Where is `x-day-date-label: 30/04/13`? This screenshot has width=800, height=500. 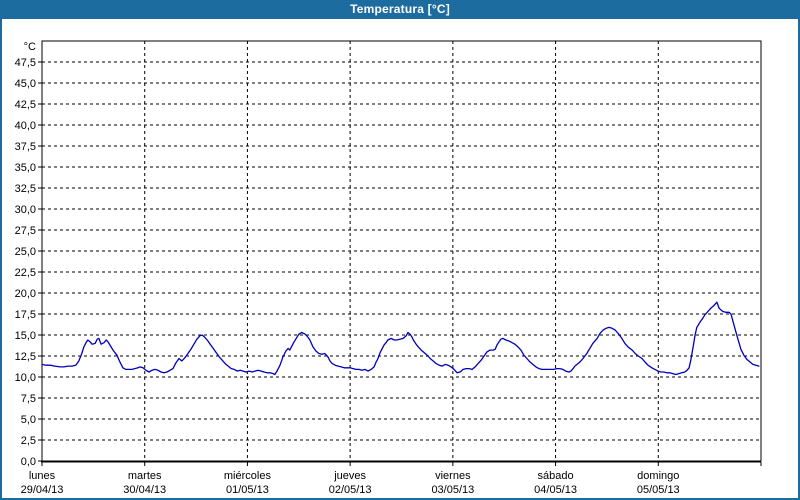
x-day-date-label: 30/04/13 is located at coordinates (144, 490).